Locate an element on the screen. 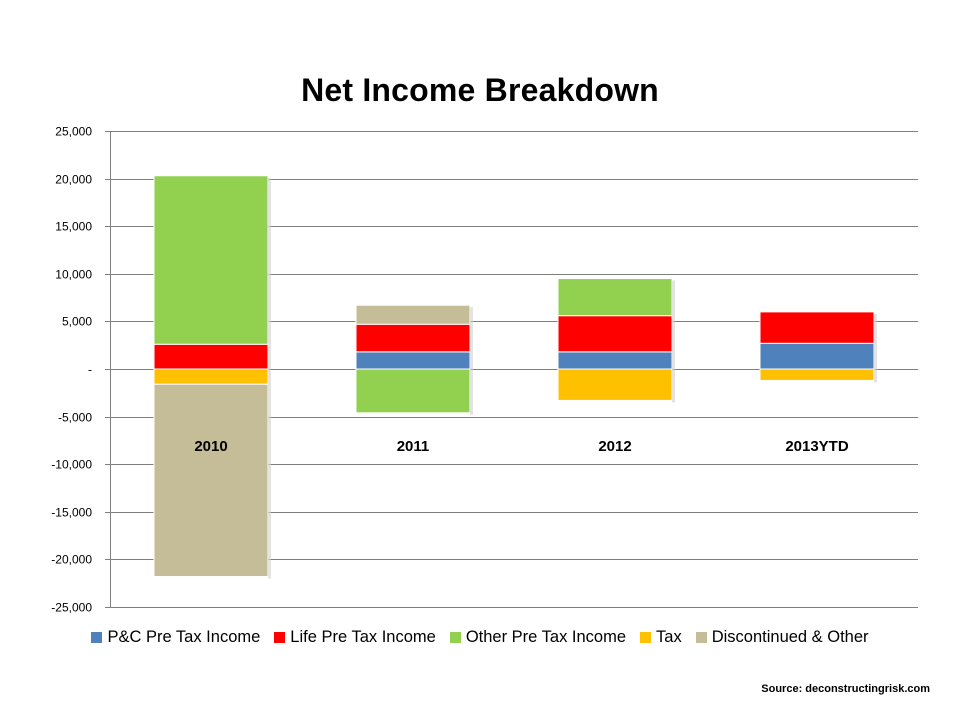 This screenshot has height=720, width=960. x-category-label: 2012 is located at coordinates (614, 446).